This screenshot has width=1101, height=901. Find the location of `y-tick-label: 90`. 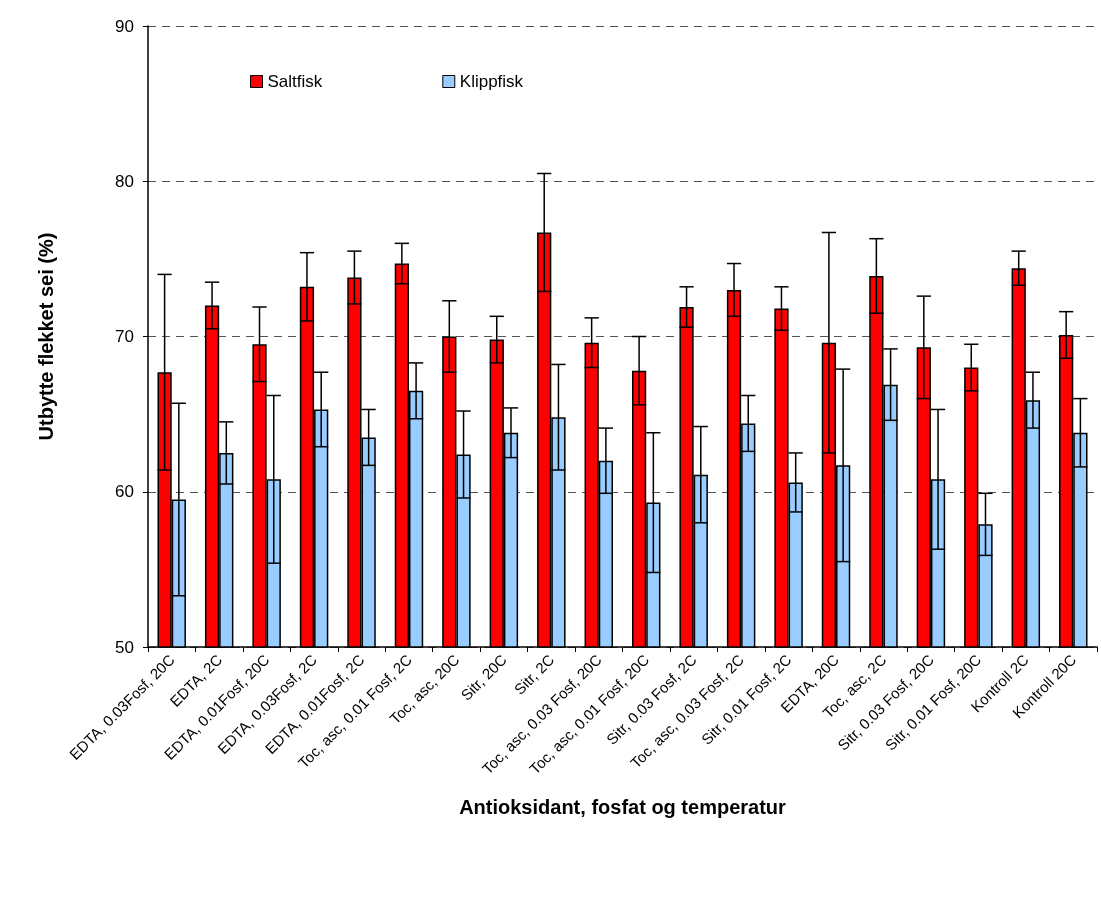

y-tick-label: 90 is located at coordinates (124, 26).